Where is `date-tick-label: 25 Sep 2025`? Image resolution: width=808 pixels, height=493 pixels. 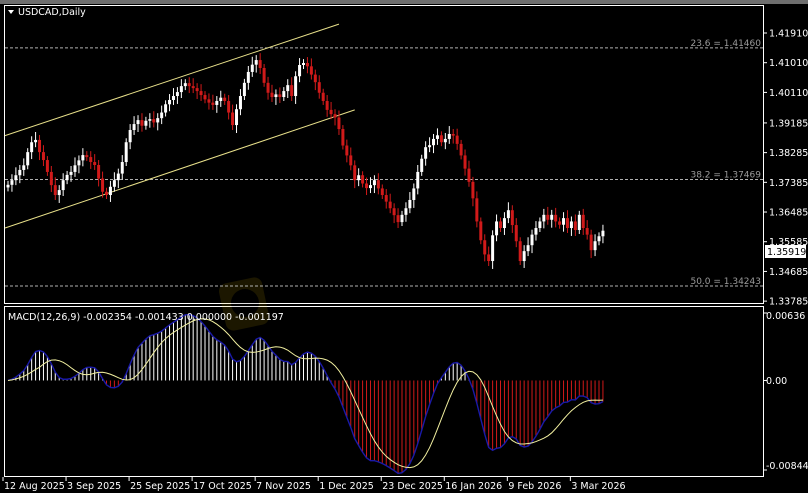
date-tick-label: 25 Sep 2025 is located at coordinates (160, 486).